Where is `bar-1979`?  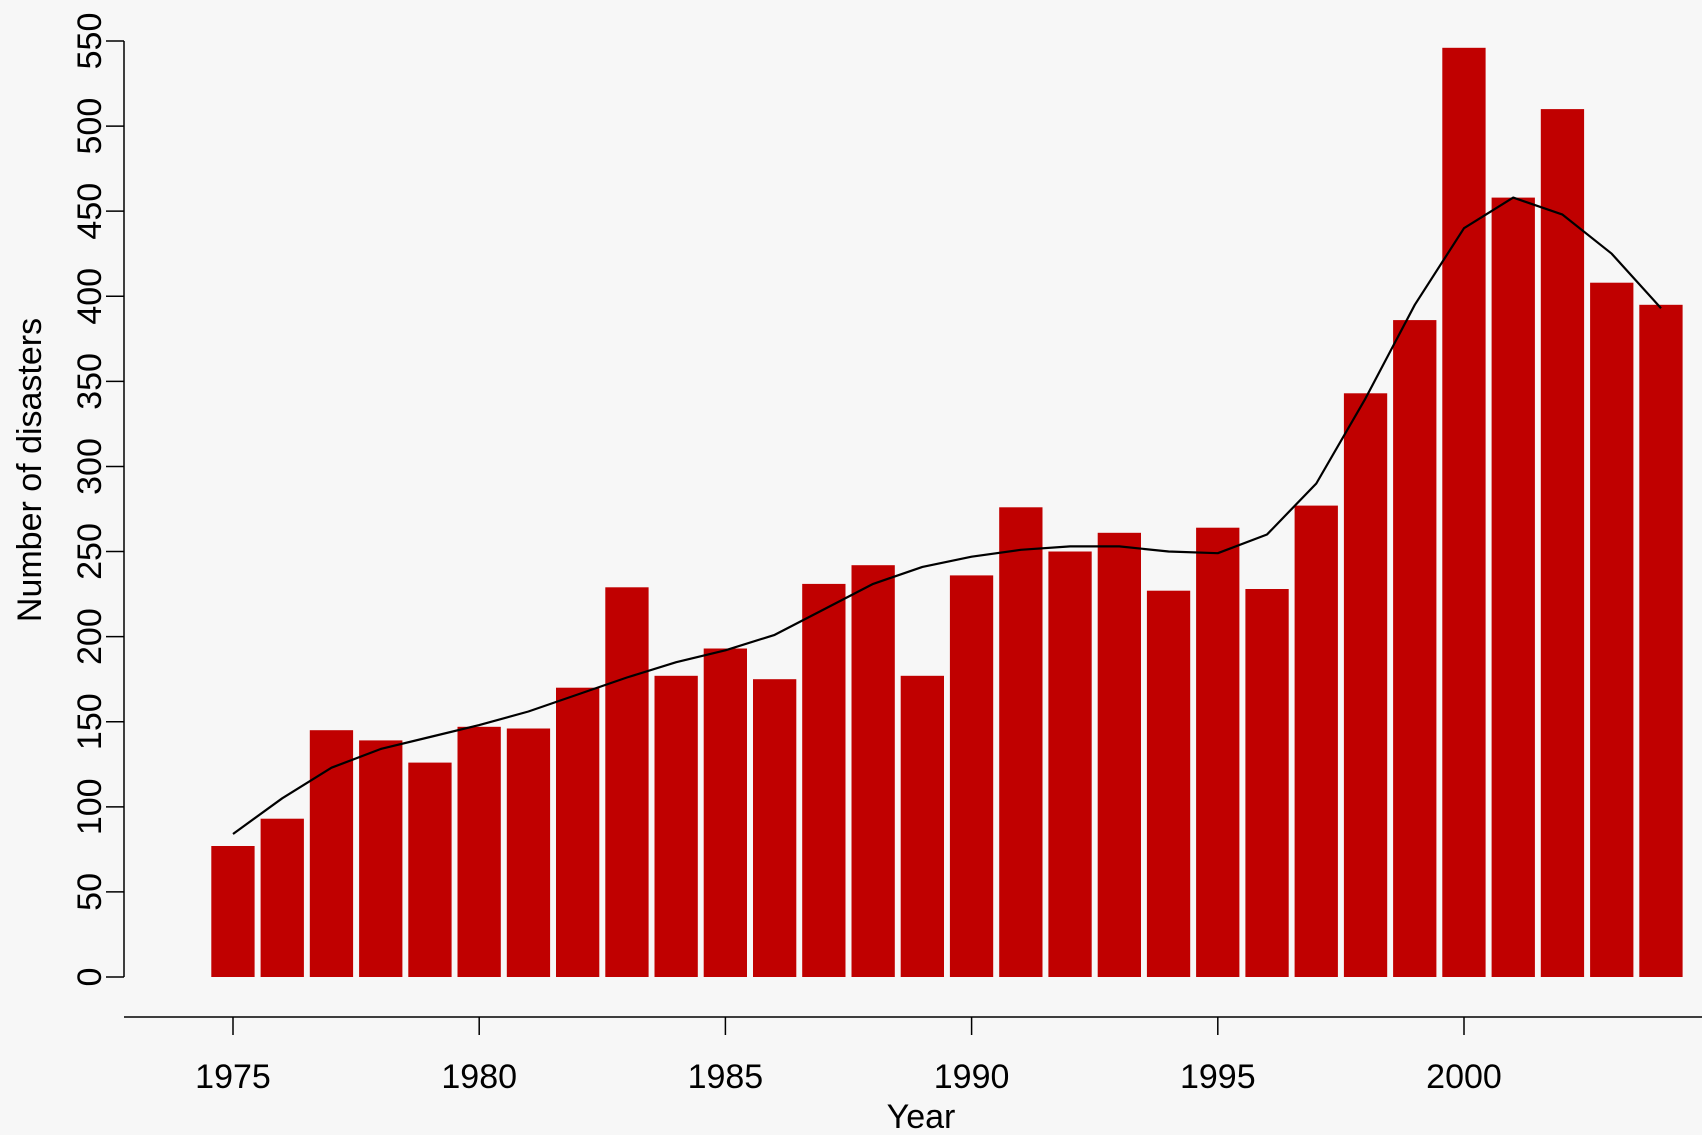 bar-1979 is located at coordinates (430, 869).